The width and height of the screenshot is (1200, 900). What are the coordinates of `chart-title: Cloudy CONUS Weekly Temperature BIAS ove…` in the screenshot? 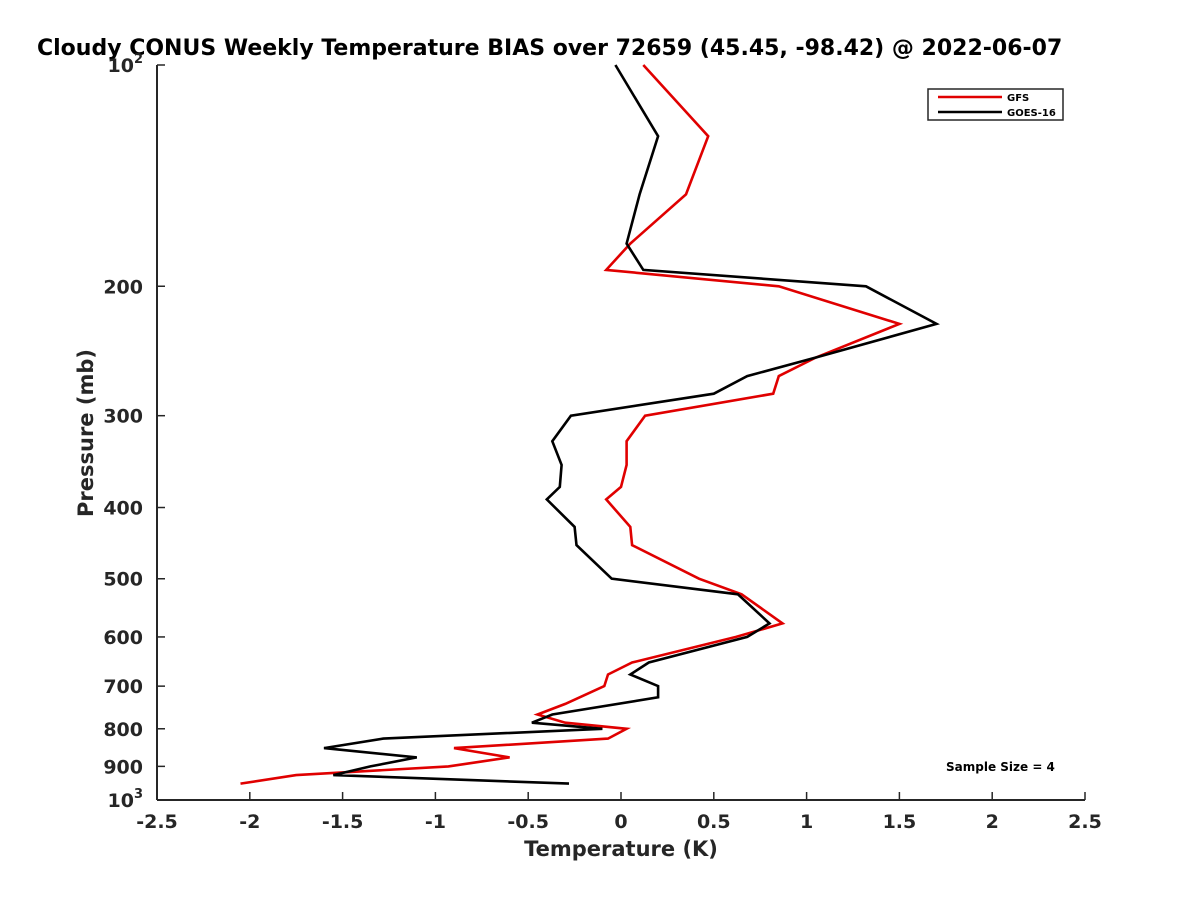 It's located at (549, 48).